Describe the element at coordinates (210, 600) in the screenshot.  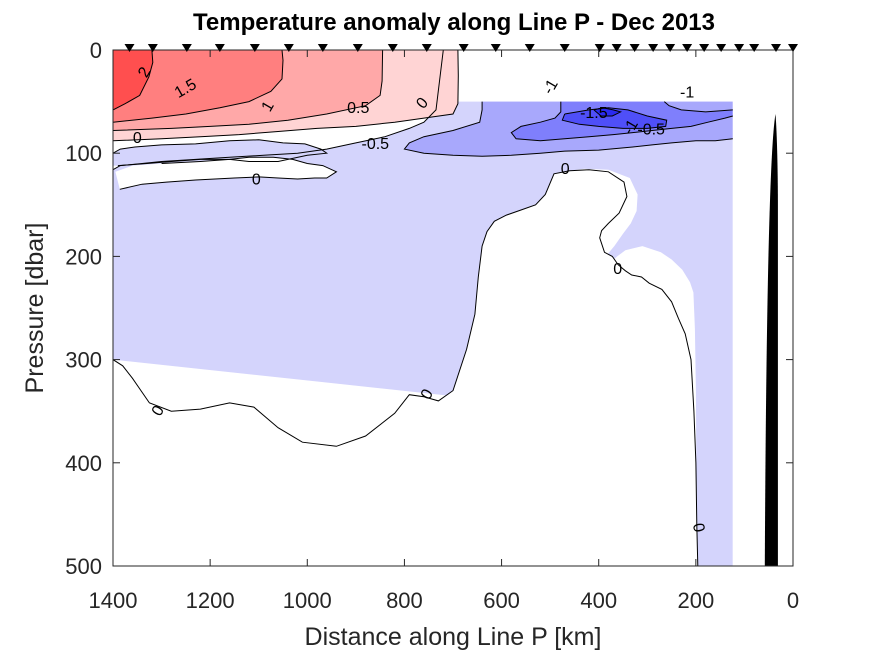
I see `x-tick-label: 1200` at that location.